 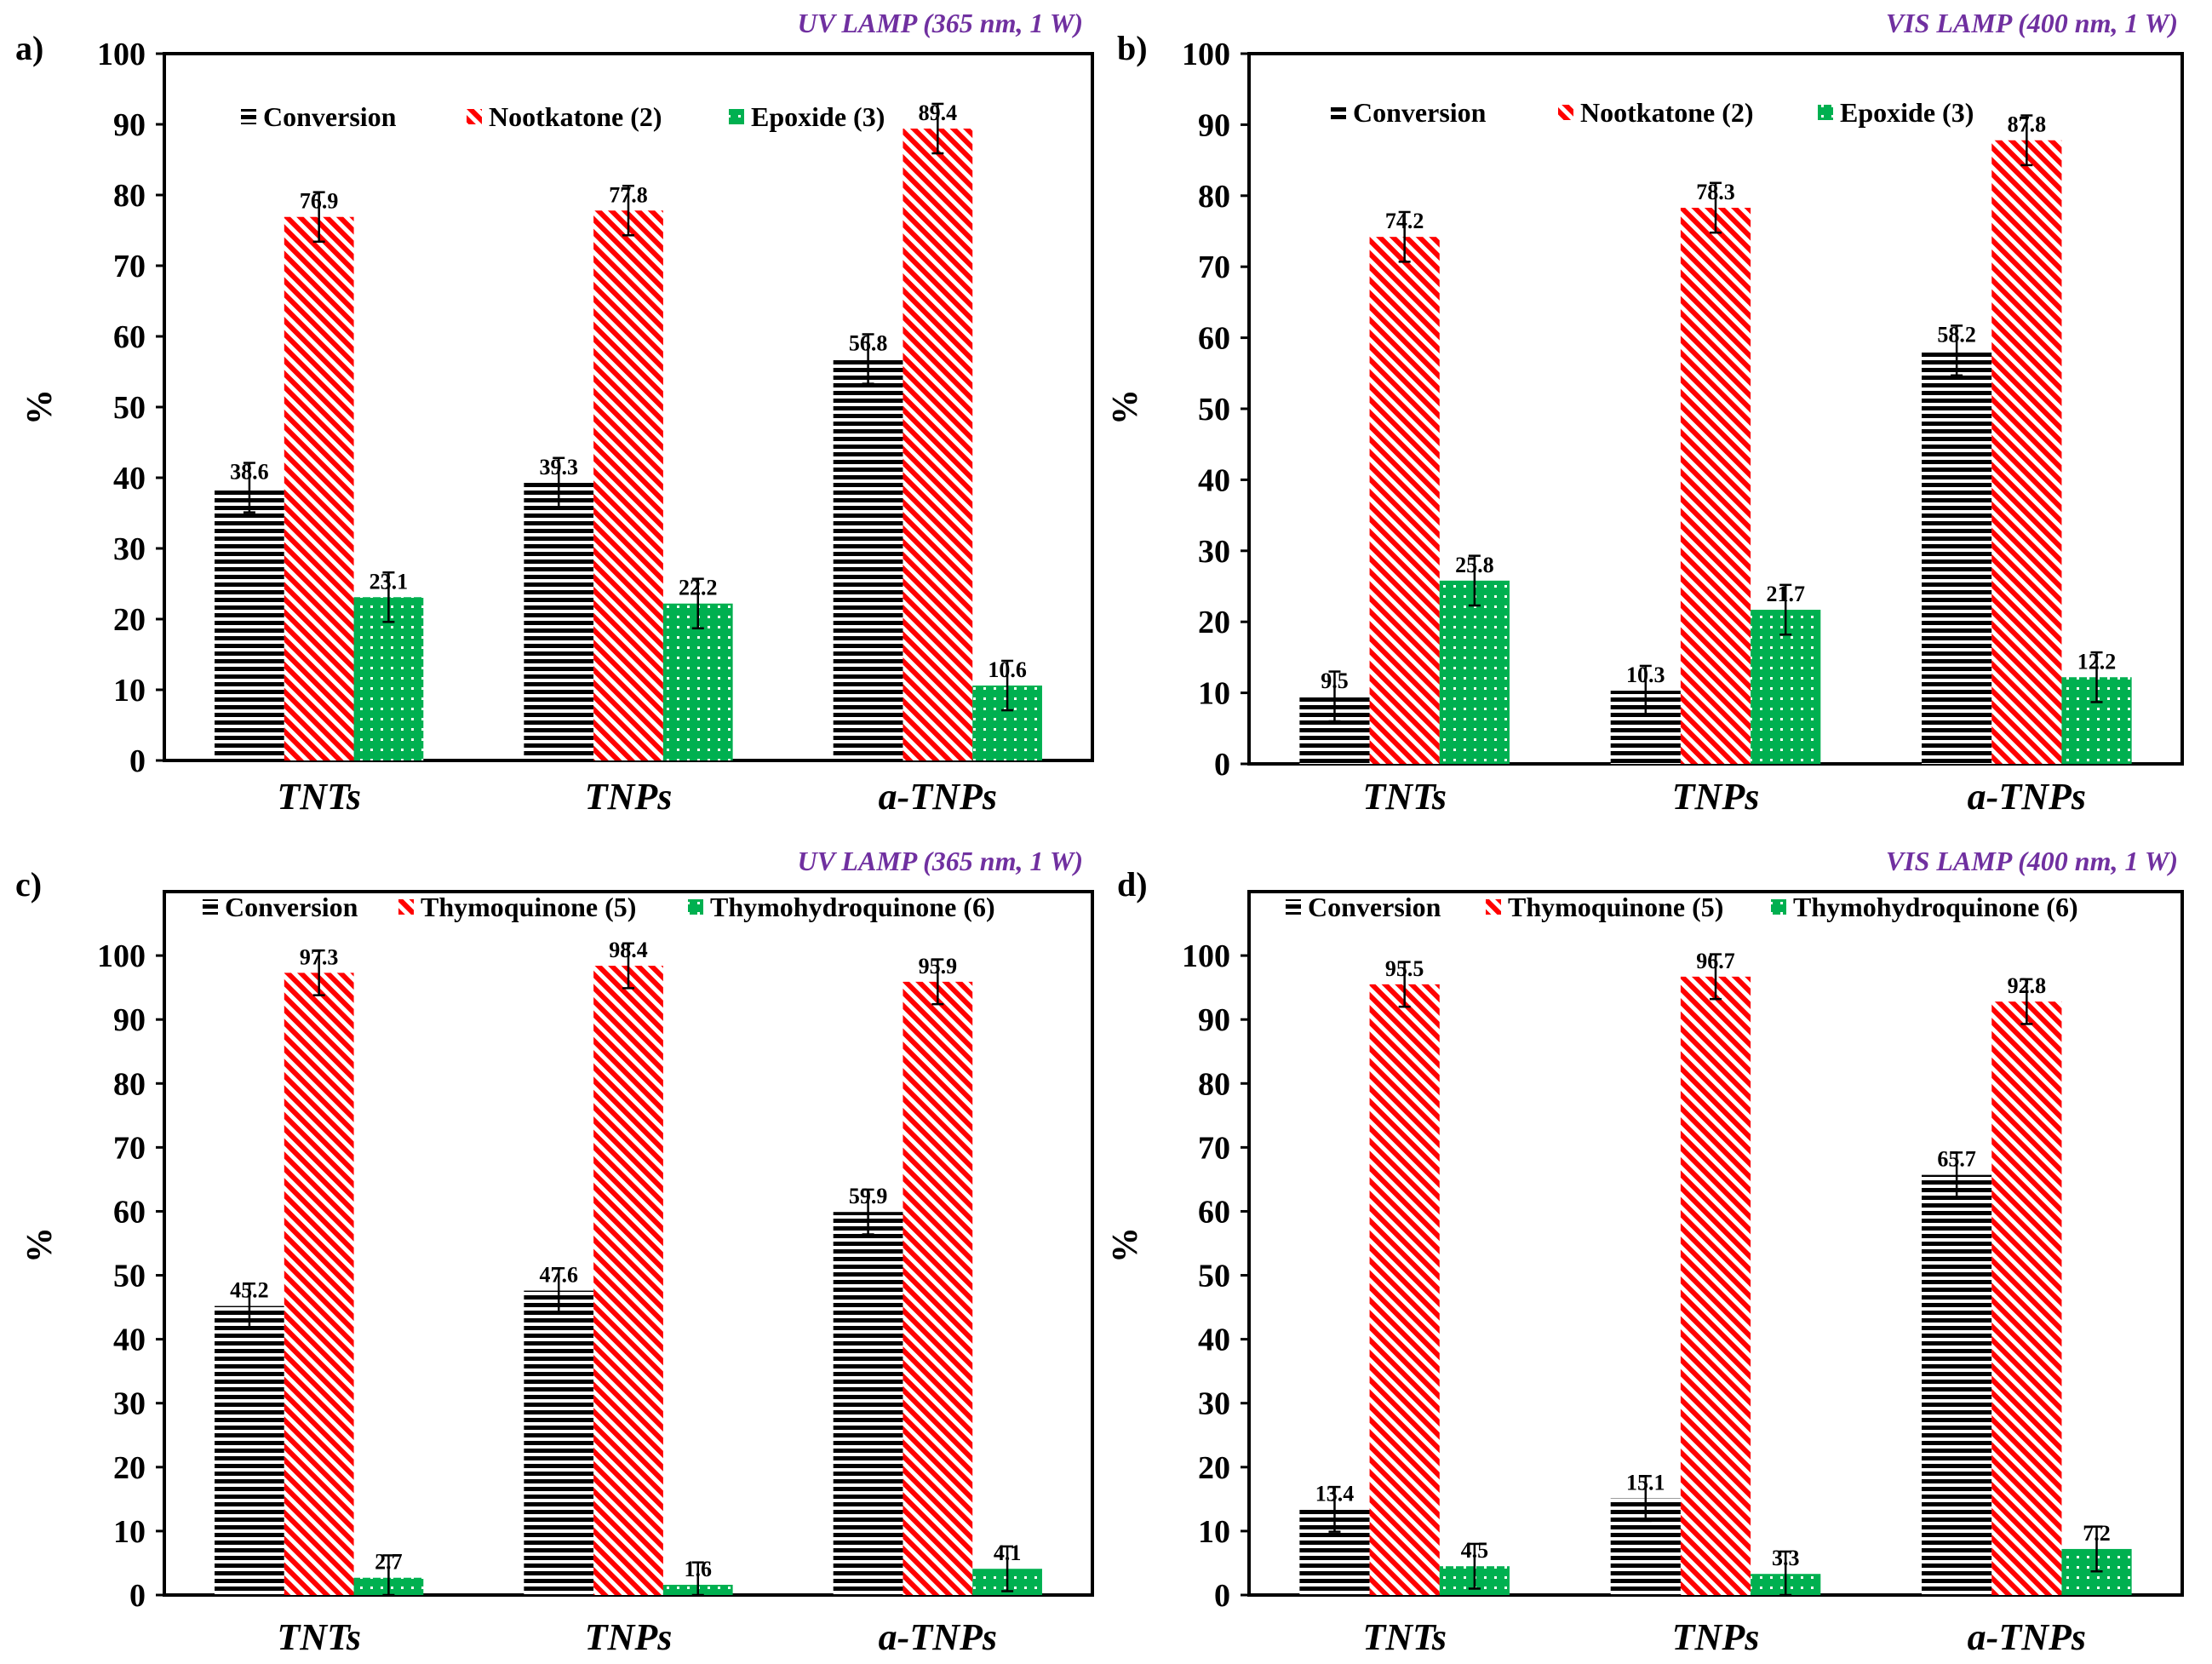 I want to click on panel-label: d), so click(x=1133, y=884).